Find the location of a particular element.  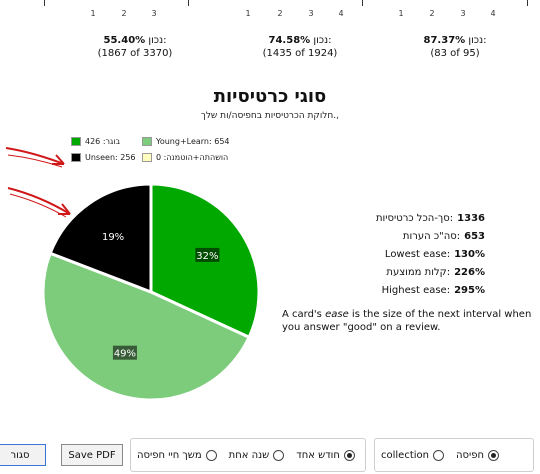

legend-item-mature: בוגר: 426 is located at coordinates (95, 141).